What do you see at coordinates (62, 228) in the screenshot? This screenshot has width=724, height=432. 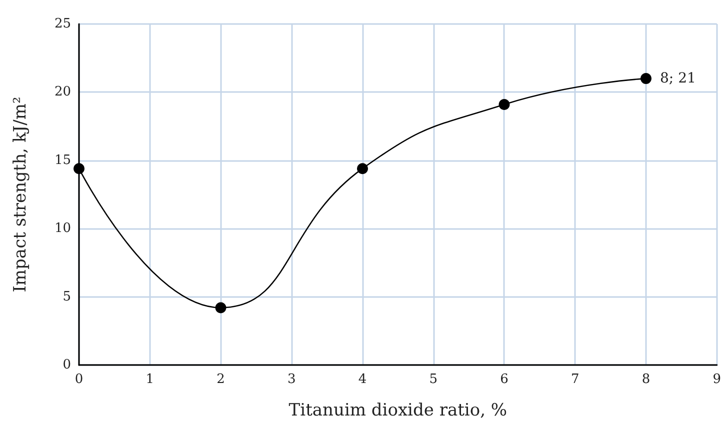 I see `y-tick-label: 10` at bounding box center [62, 228].